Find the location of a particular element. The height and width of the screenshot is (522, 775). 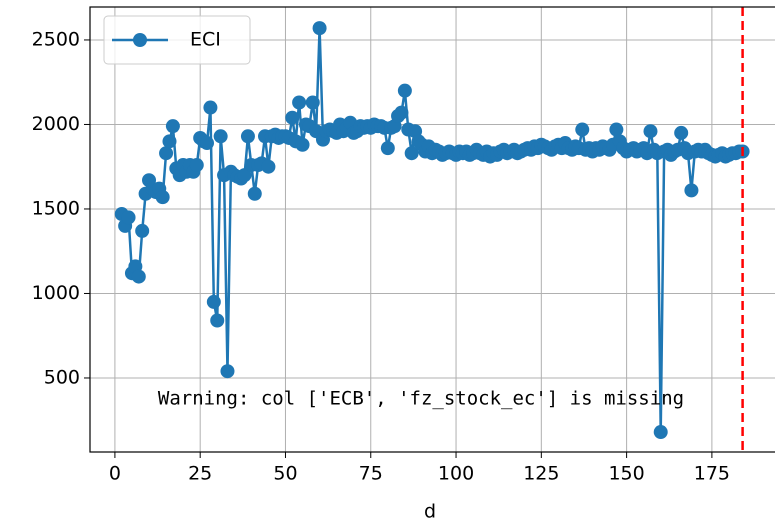

x-tick-label: 25 is located at coordinates (200, 474).